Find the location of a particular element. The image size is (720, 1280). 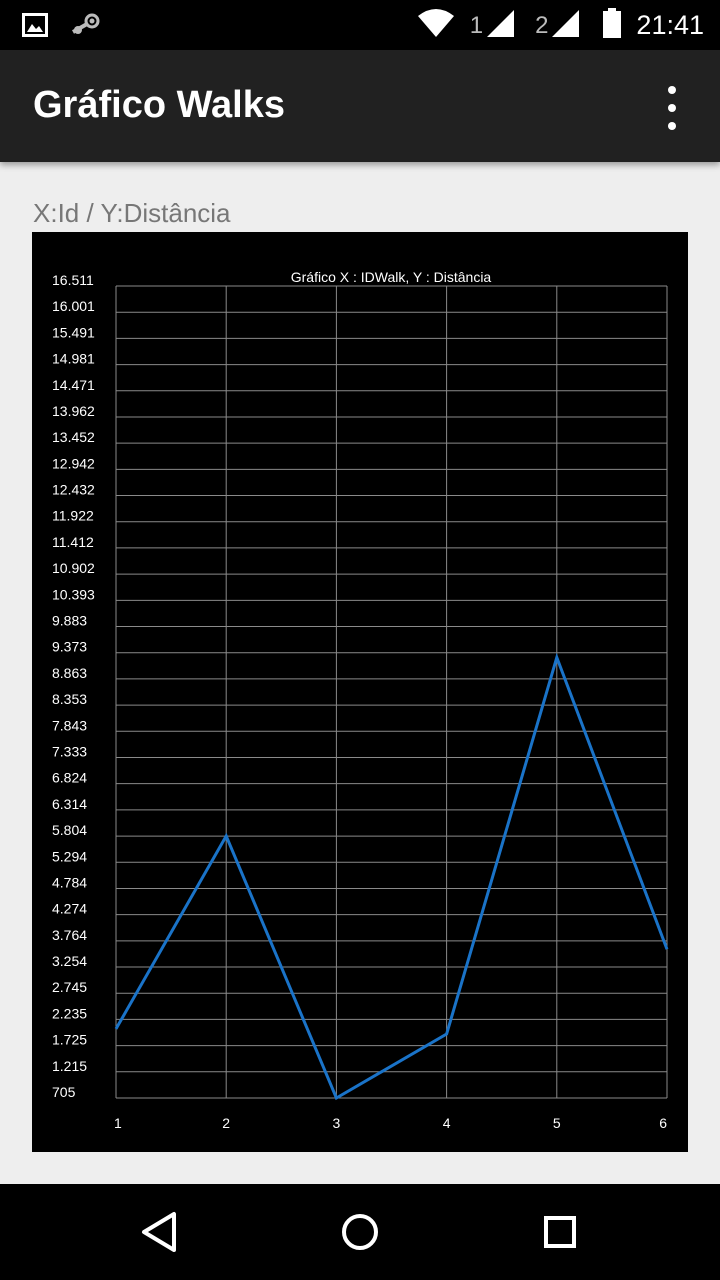

y-tick-label: 11.412 is located at coordinates (73, 542).